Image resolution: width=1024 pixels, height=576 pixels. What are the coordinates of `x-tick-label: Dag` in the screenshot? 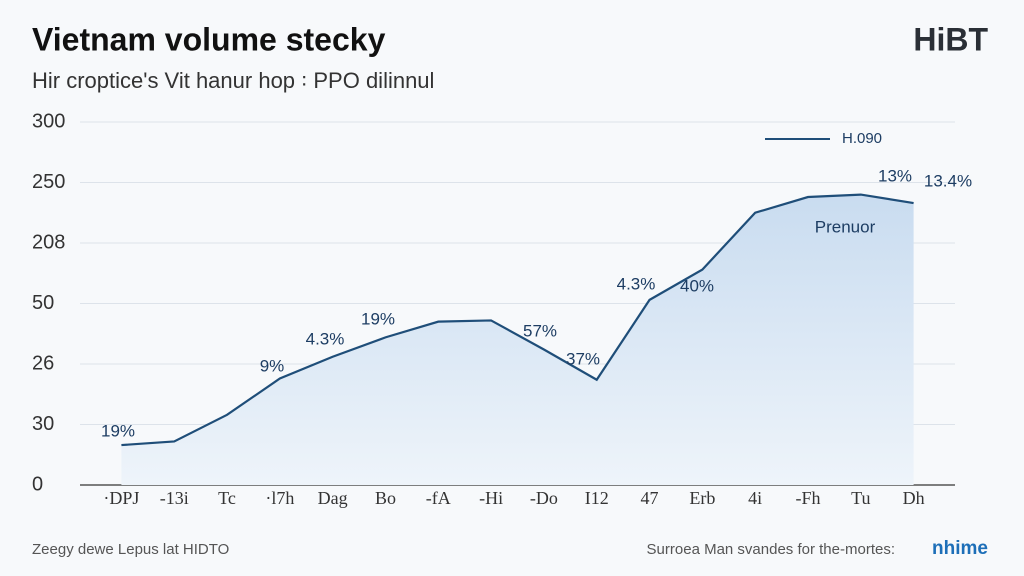 It's located at (333, 498).